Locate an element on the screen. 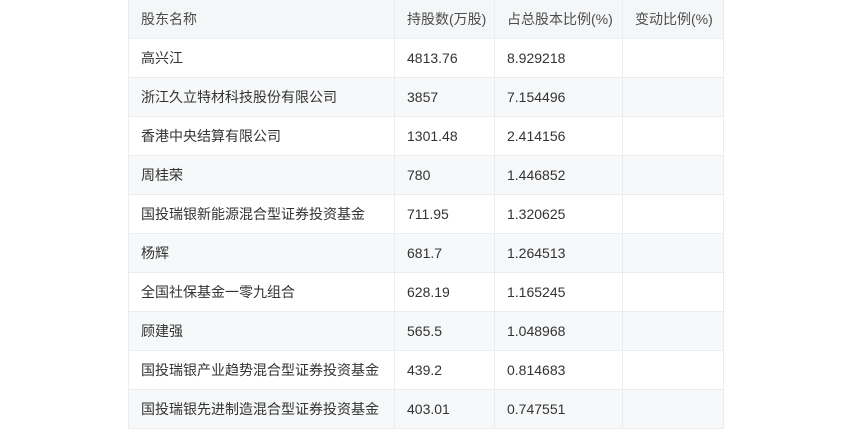 The width and height of the screenshot is (850, 430). shares-held-cell: 3857 is located at coordinates (444, 97).